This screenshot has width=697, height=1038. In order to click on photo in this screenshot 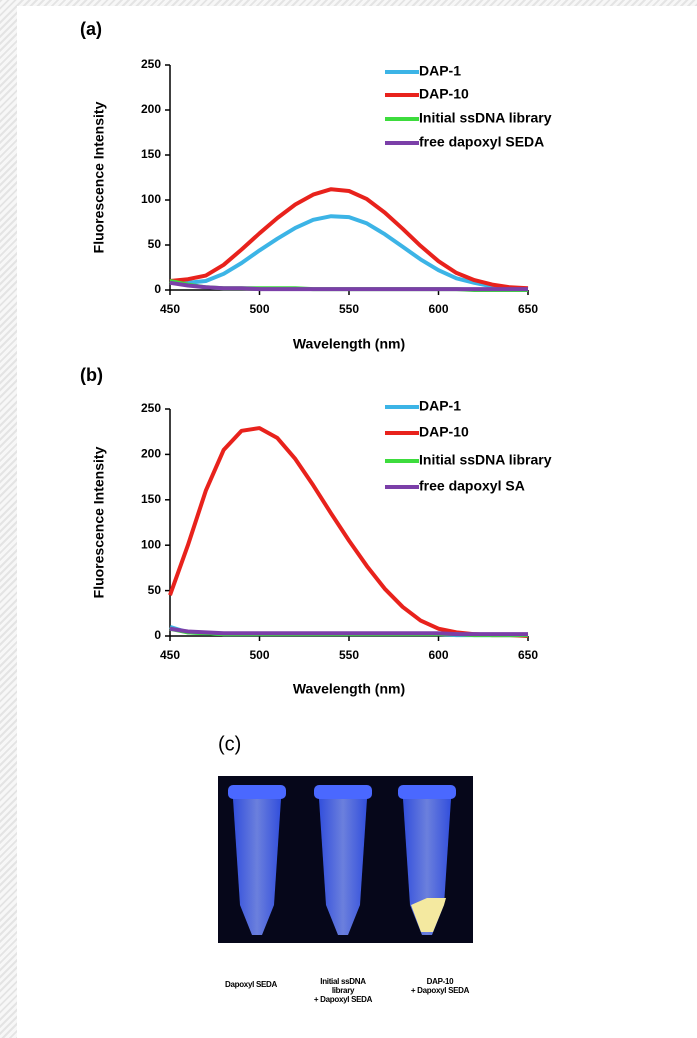, I will do `click(345, 859)`.